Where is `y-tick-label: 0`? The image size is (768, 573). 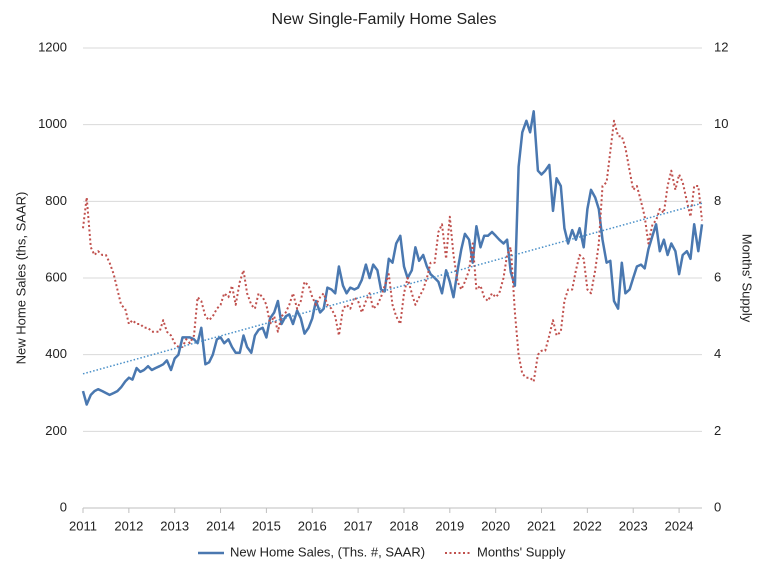 y-tick-label: 0 is located at coordinates (63, 506).